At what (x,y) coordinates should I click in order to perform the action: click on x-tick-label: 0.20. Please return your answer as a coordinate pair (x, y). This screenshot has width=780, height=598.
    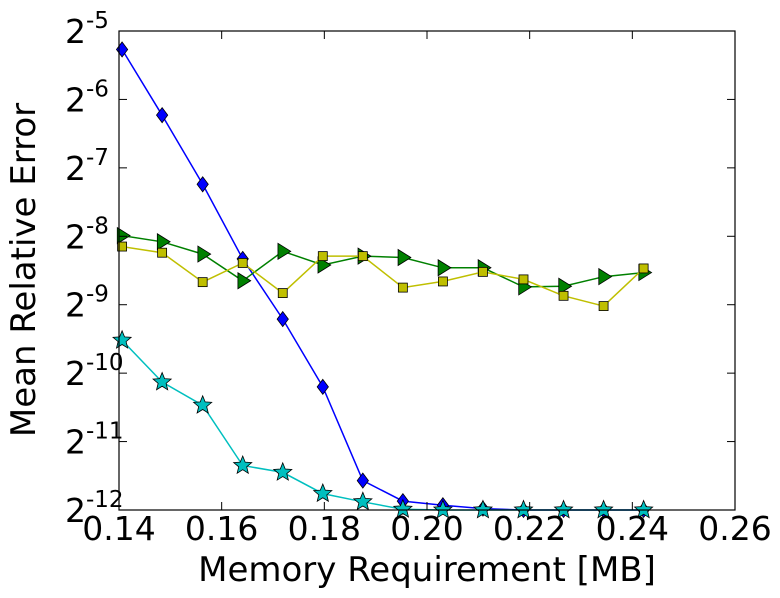
    Looking at the image, I should click on (426, 528).